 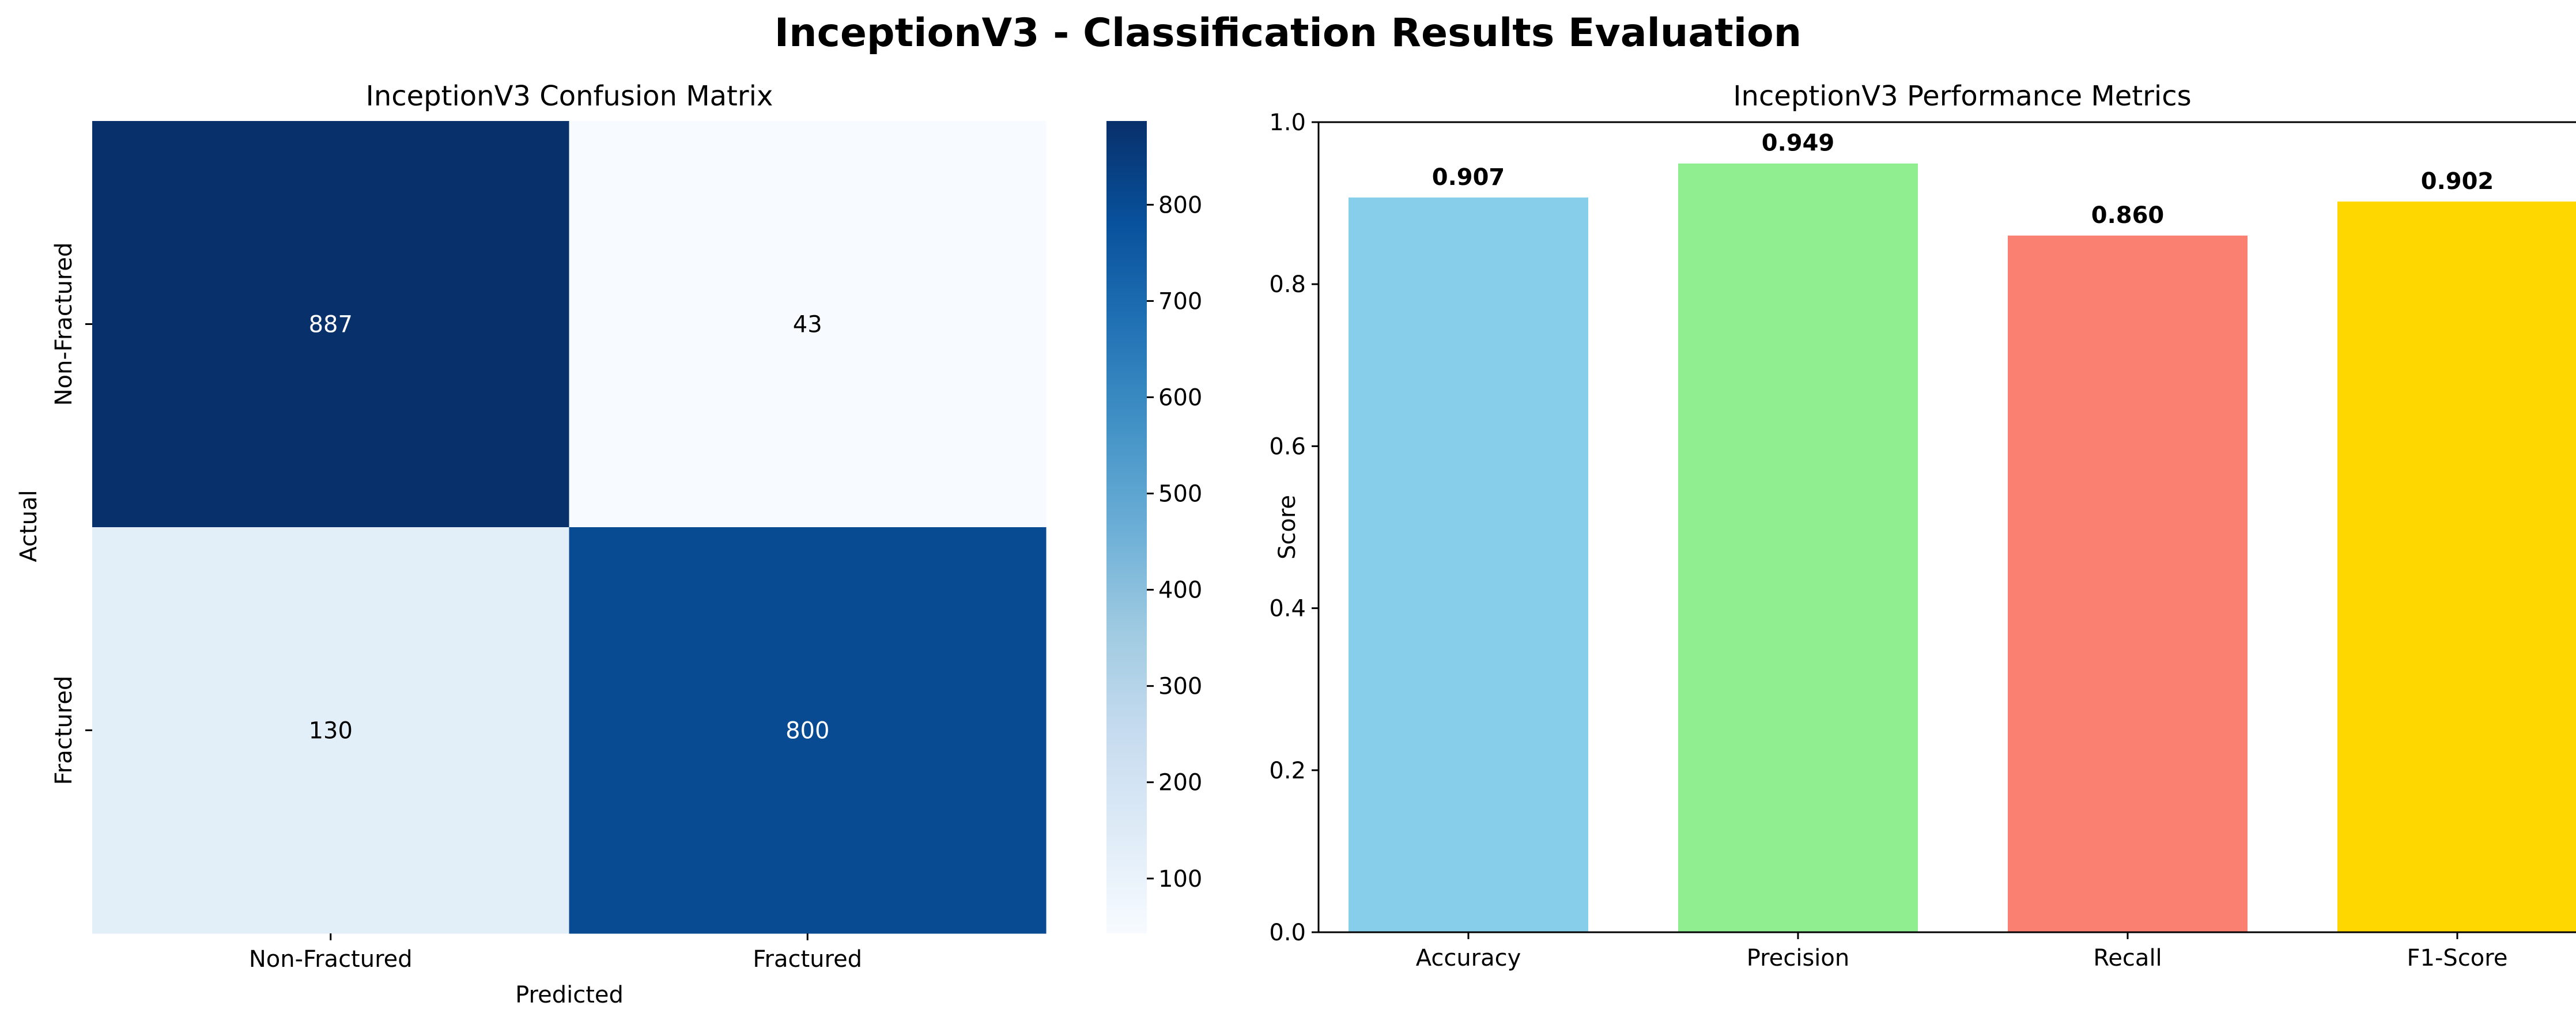 I want to click on colorbar-tick-label: 100, so click(x=1180, y=879).